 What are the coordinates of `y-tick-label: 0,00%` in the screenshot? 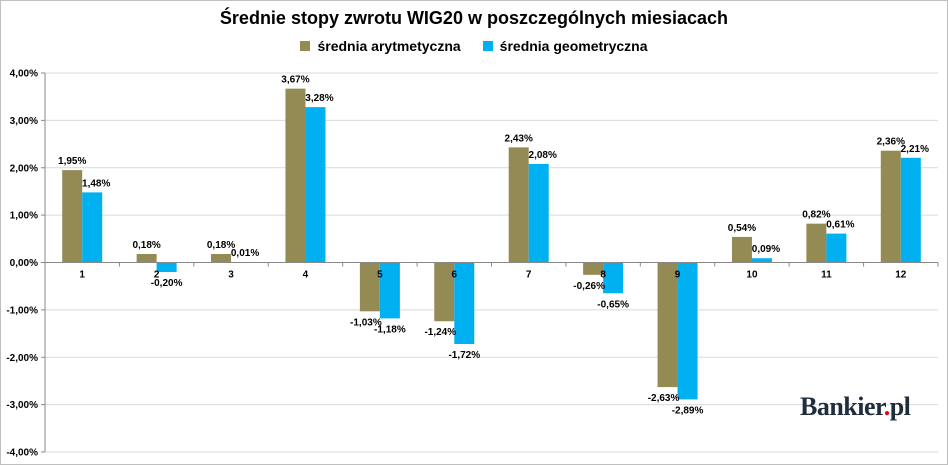 It's located at (24, 263).